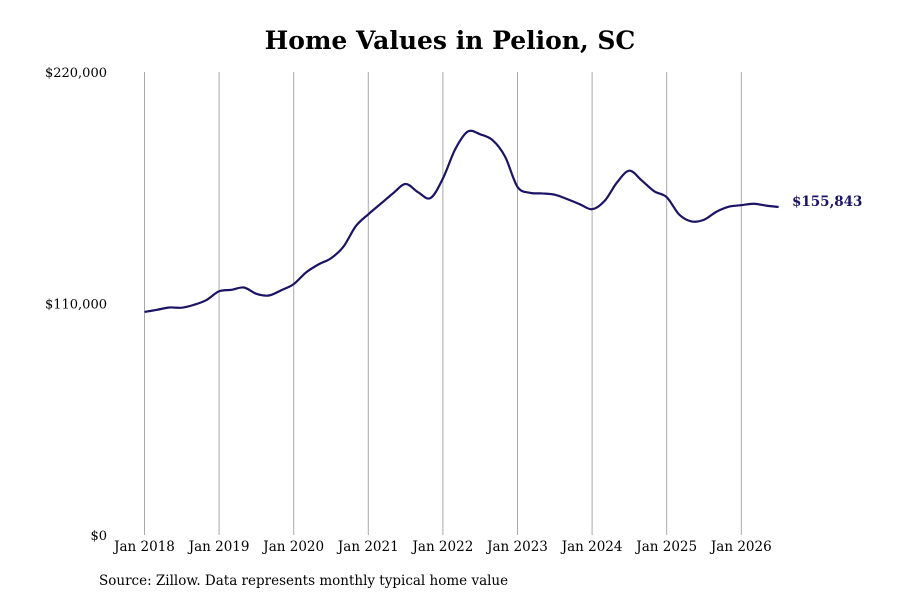 This screenshot has height=600, width=900. I want to click on y-tick-label: $220,000, so click(76, 73).